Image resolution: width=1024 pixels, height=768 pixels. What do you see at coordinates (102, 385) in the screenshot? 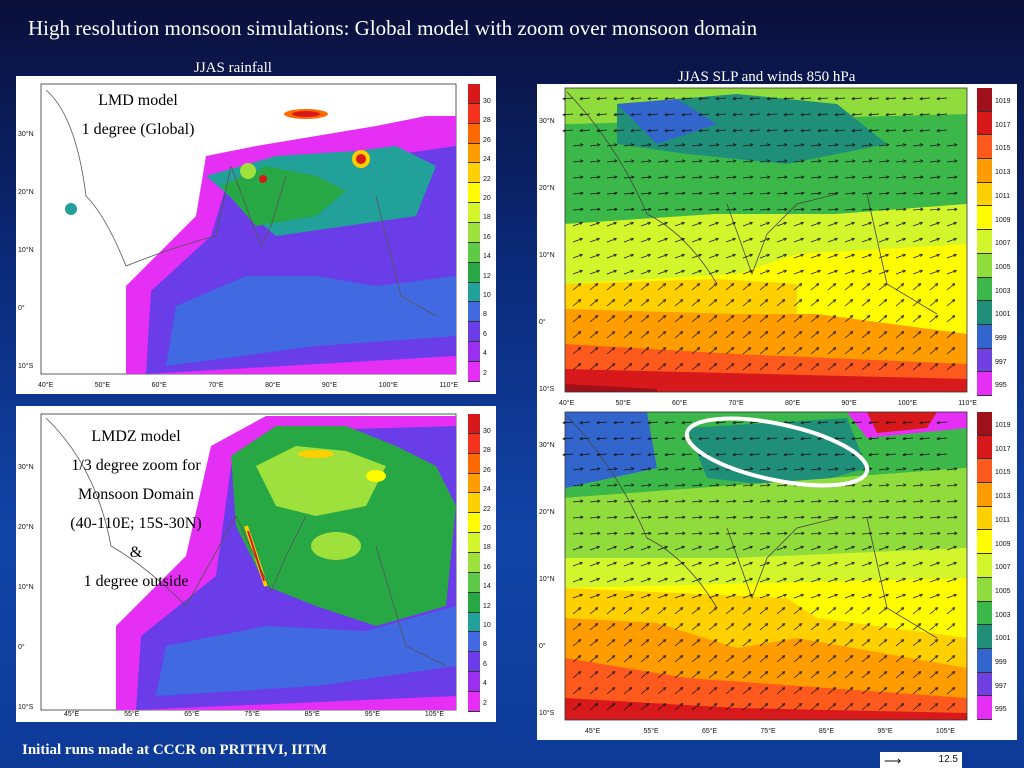
I see `lon-label: 50°E` at bounding box center [102, 385].